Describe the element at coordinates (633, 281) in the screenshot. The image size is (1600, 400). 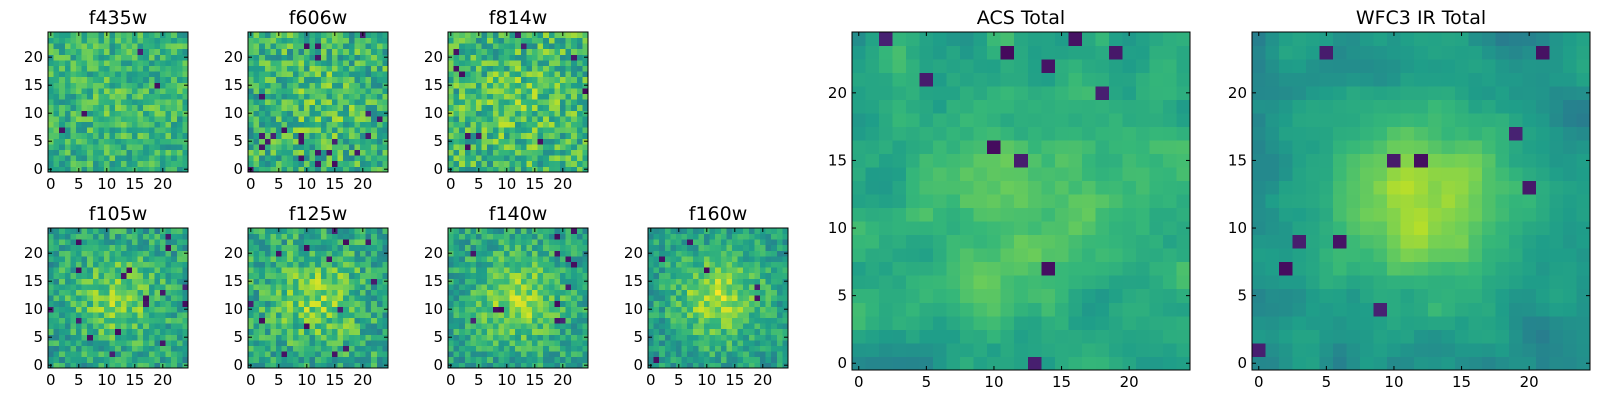
I see `y-tick-label: 15` at that location.